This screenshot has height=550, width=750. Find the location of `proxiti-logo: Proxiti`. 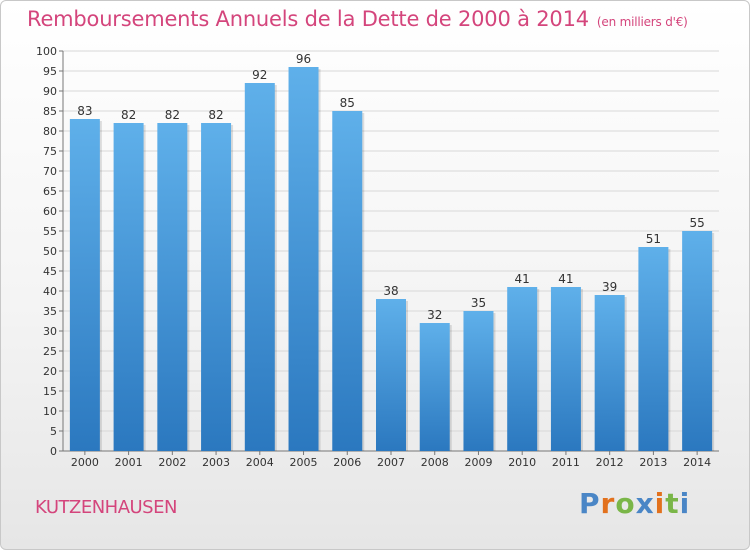

proxiti-logo: Proxiti is located at coordinates (634, 503).